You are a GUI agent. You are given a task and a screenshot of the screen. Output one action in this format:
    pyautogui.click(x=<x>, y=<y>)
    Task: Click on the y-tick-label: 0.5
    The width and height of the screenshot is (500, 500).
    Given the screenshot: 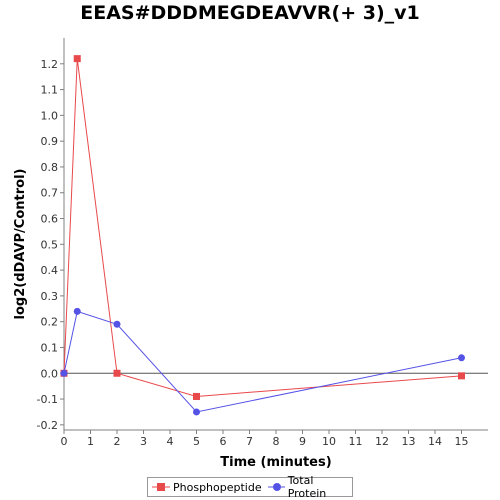 What is the action you would take?
    pyautogui.click(x=50, y=244)
    